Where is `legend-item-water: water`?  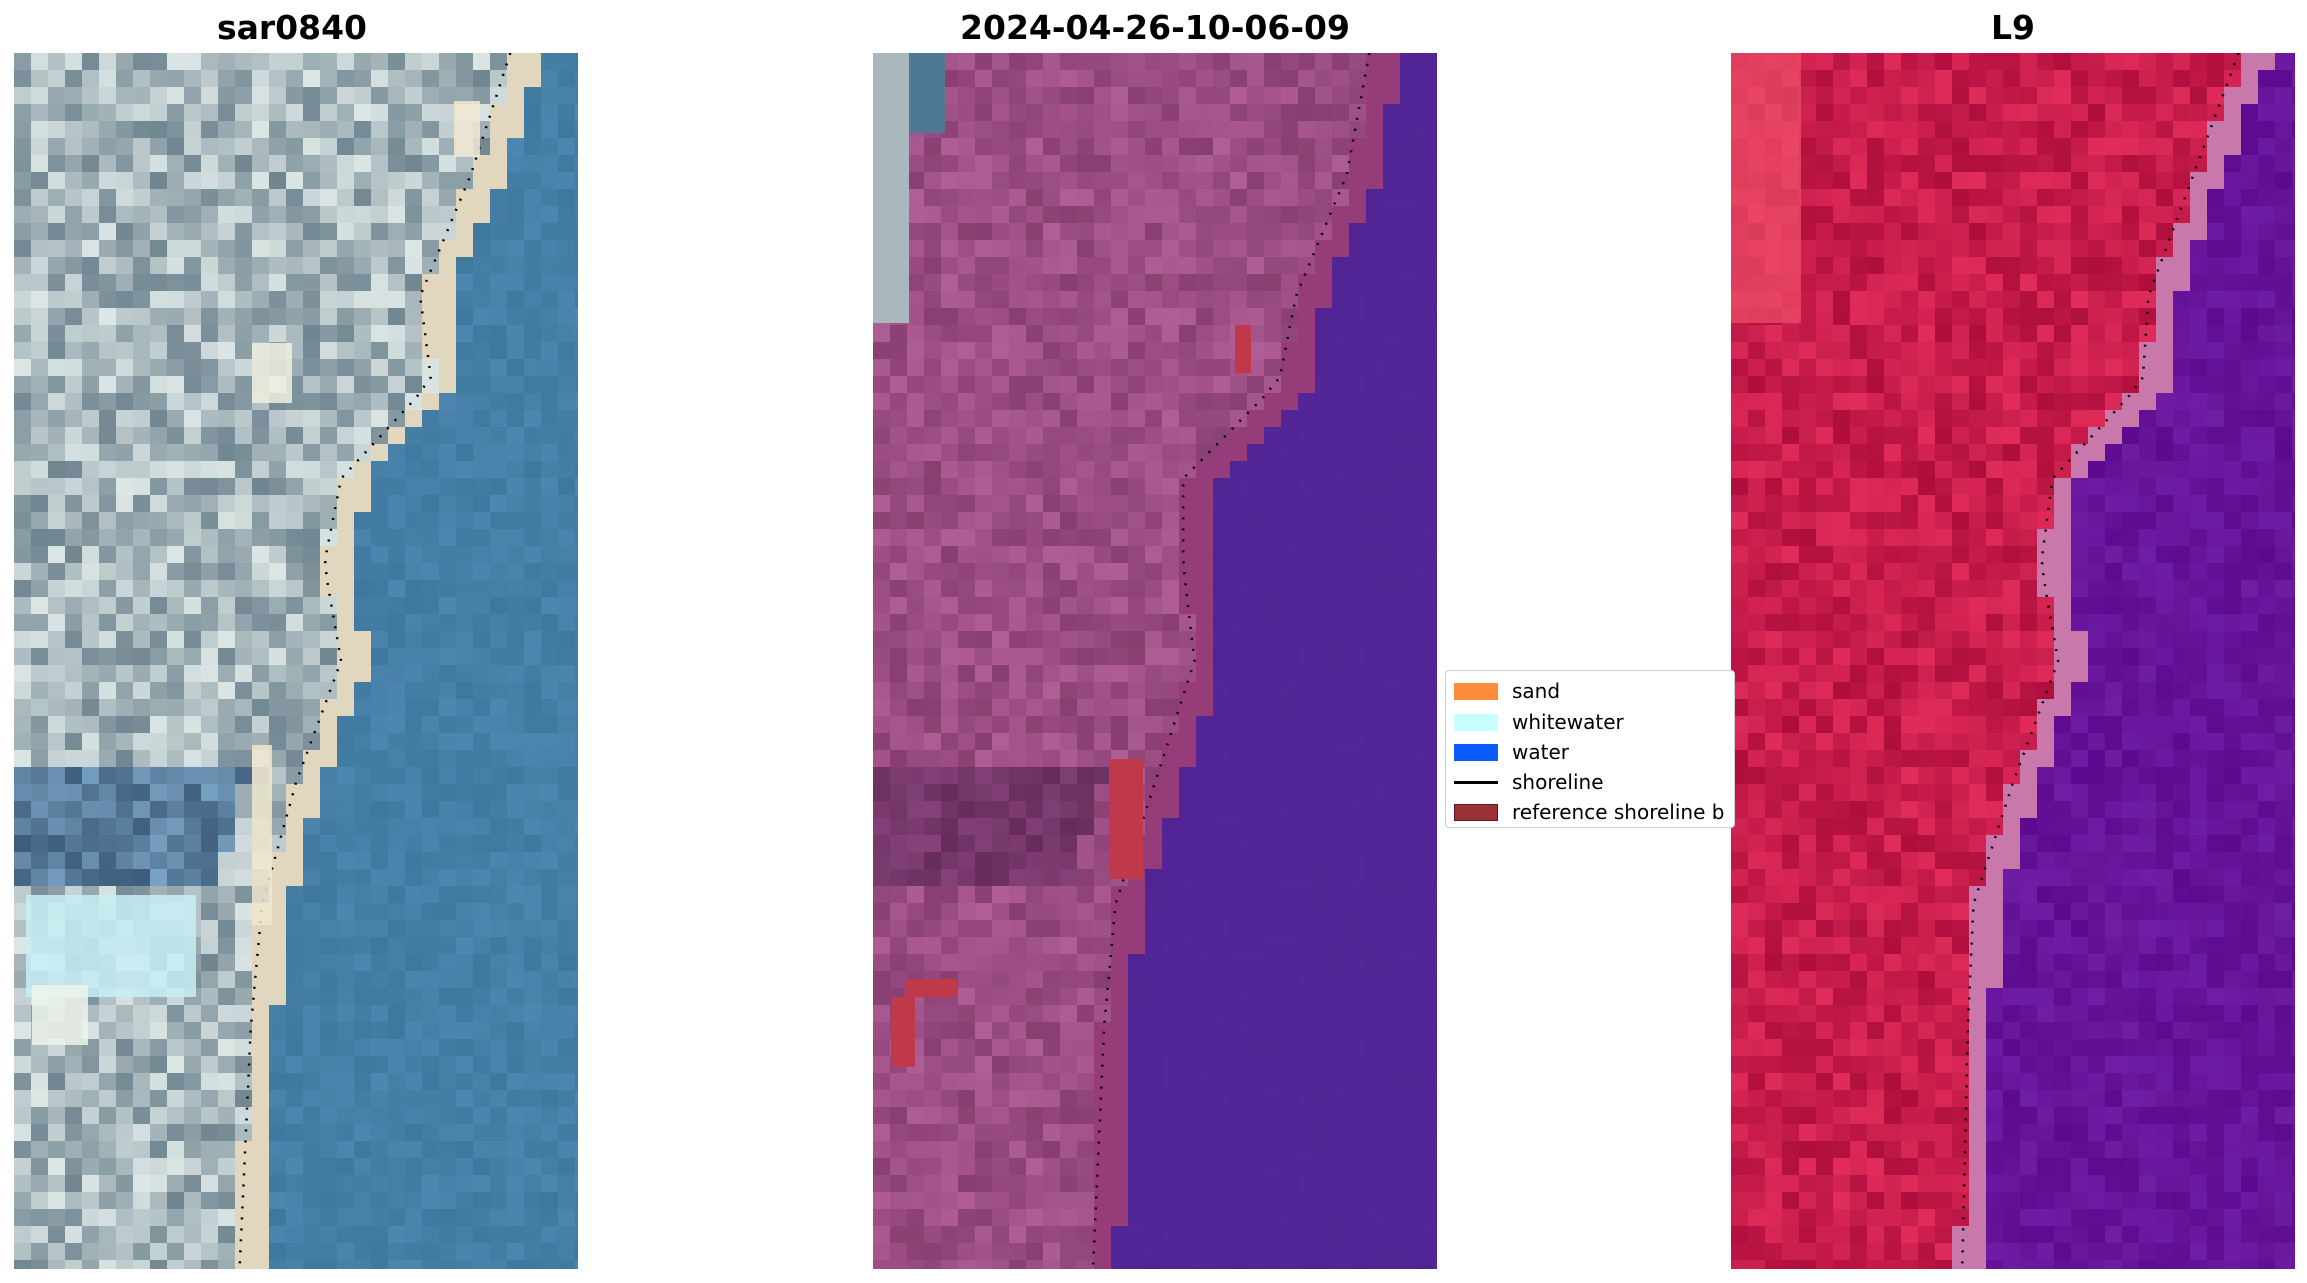 legend-item-water: water is located at coordinates (1511, 752).